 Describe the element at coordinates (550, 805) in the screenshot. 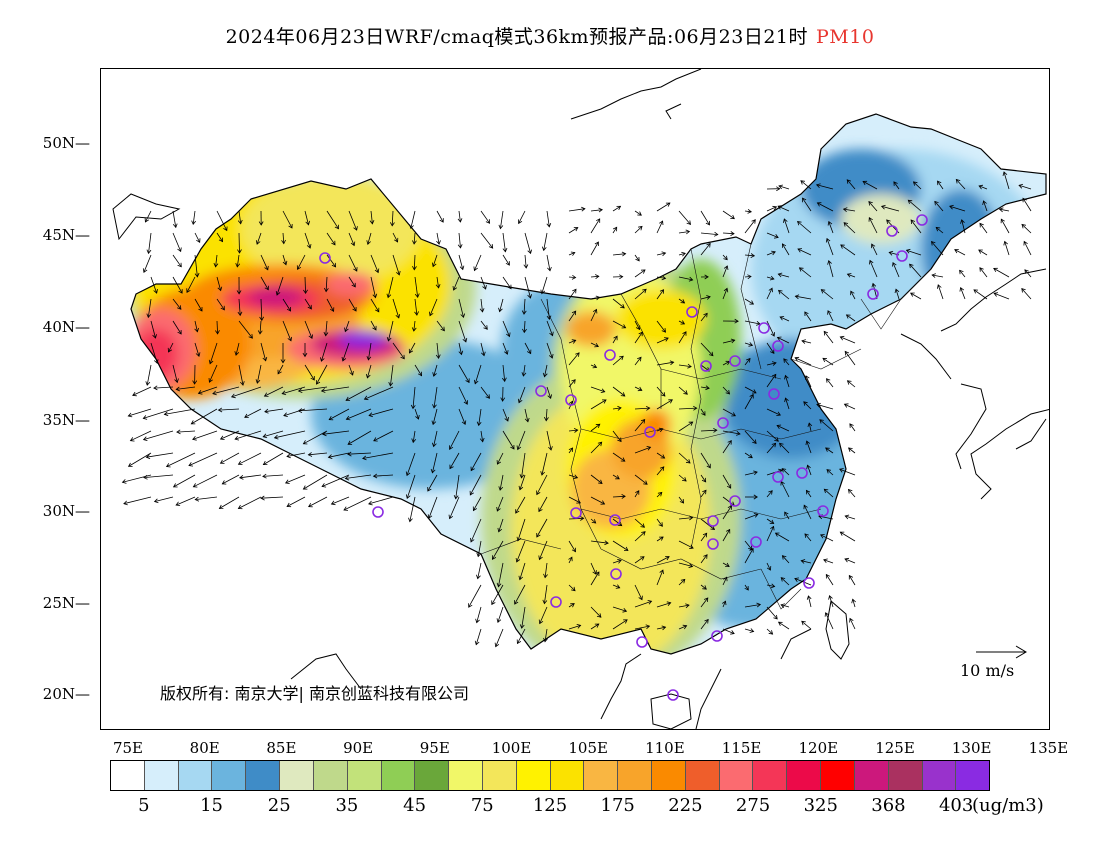

I see `legend-label: 125` at that location.